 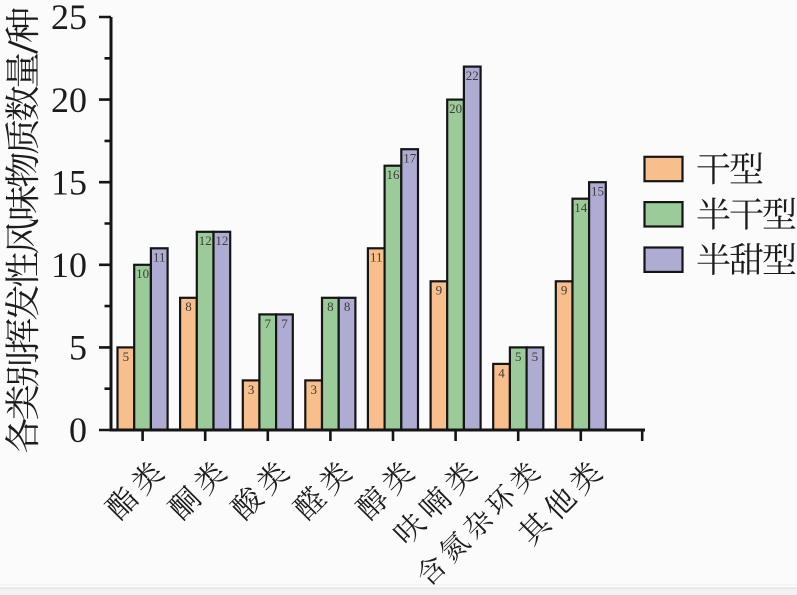 What do you see at coordinates (394, 174) in the screenshot?
I see `svg-text: 16` at bounding box center [394, 174].